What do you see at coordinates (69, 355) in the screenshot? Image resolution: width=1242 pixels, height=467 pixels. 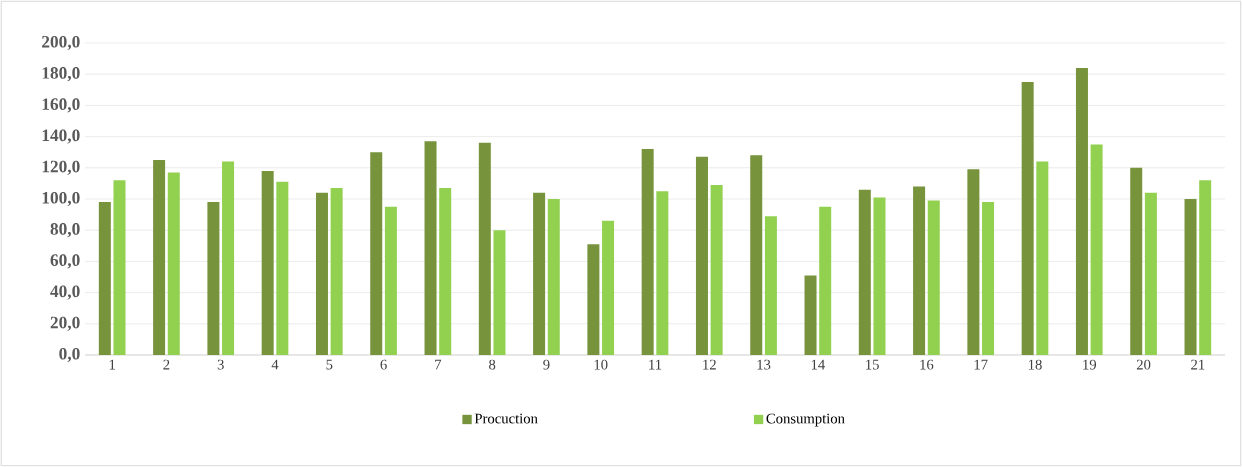 I see `y-tick-label: 0,0` at bounding box center [69, 355].